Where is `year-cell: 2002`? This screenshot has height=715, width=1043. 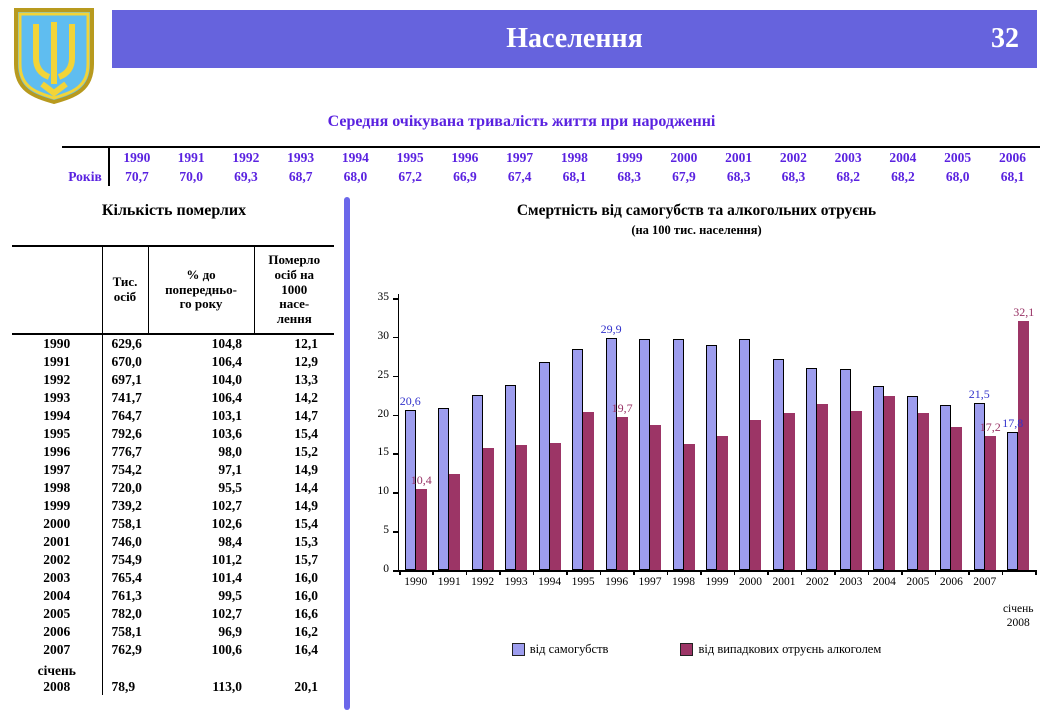 year-cell: 2002 is located at coordinates (793, 157).